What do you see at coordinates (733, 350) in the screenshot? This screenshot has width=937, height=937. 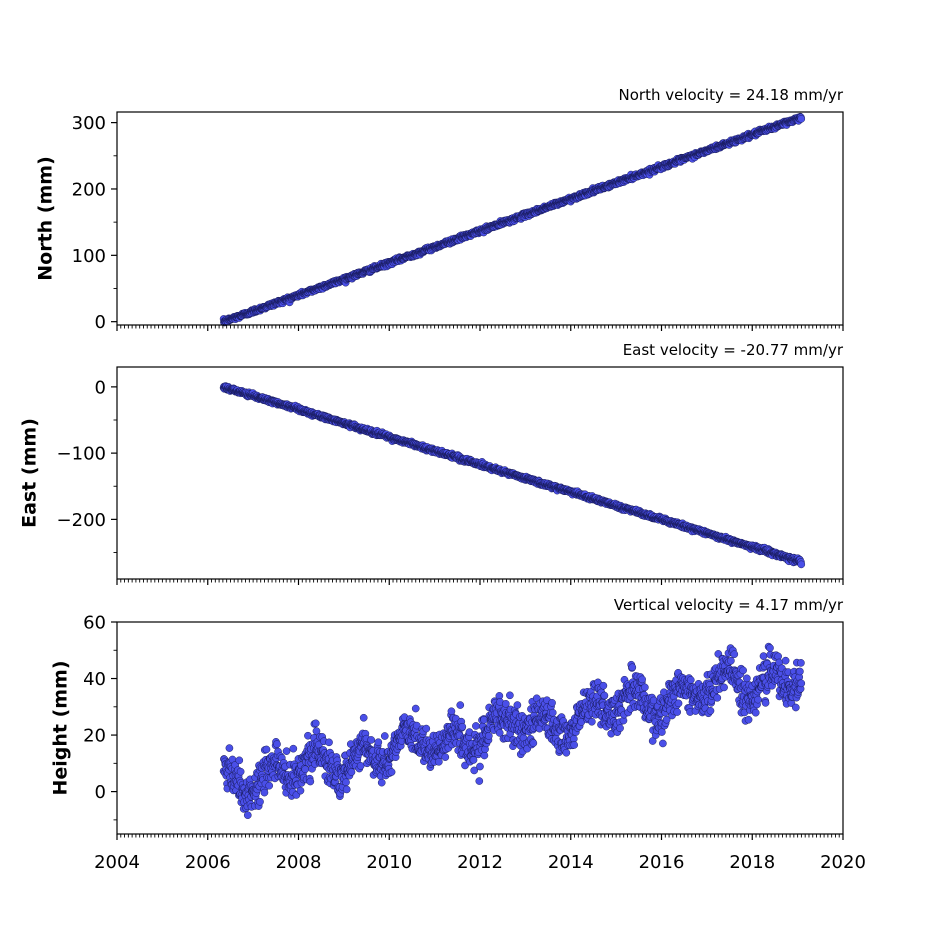 I see `east-velocity-annotation: East velocity = -20.77 mm/yr` at bounding box center [733, 350].